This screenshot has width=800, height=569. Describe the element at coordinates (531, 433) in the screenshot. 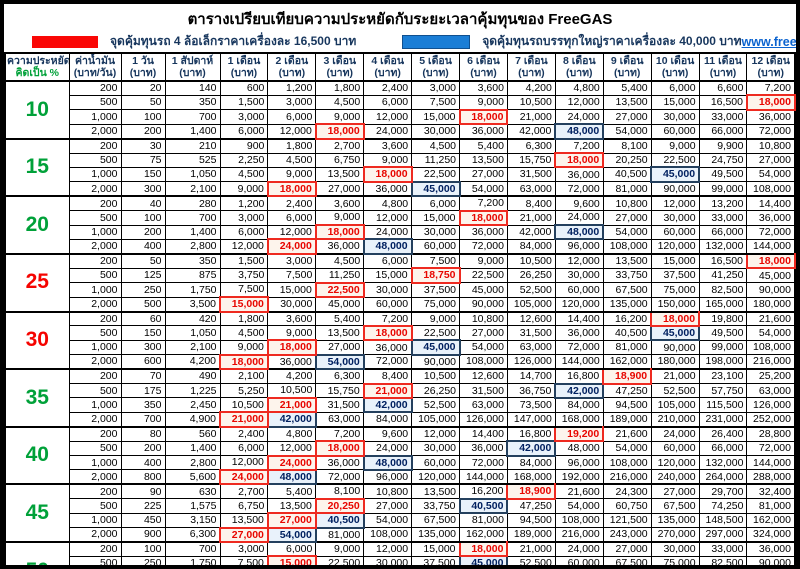

I see `savings-cell: 16,800` at that location.